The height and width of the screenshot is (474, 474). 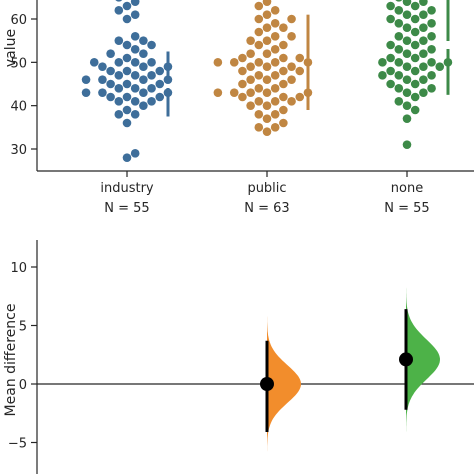 What do you see at coordinates (127, 188) in the screenshot?
I see `category-label: industry` at bounding box center [127, 188].